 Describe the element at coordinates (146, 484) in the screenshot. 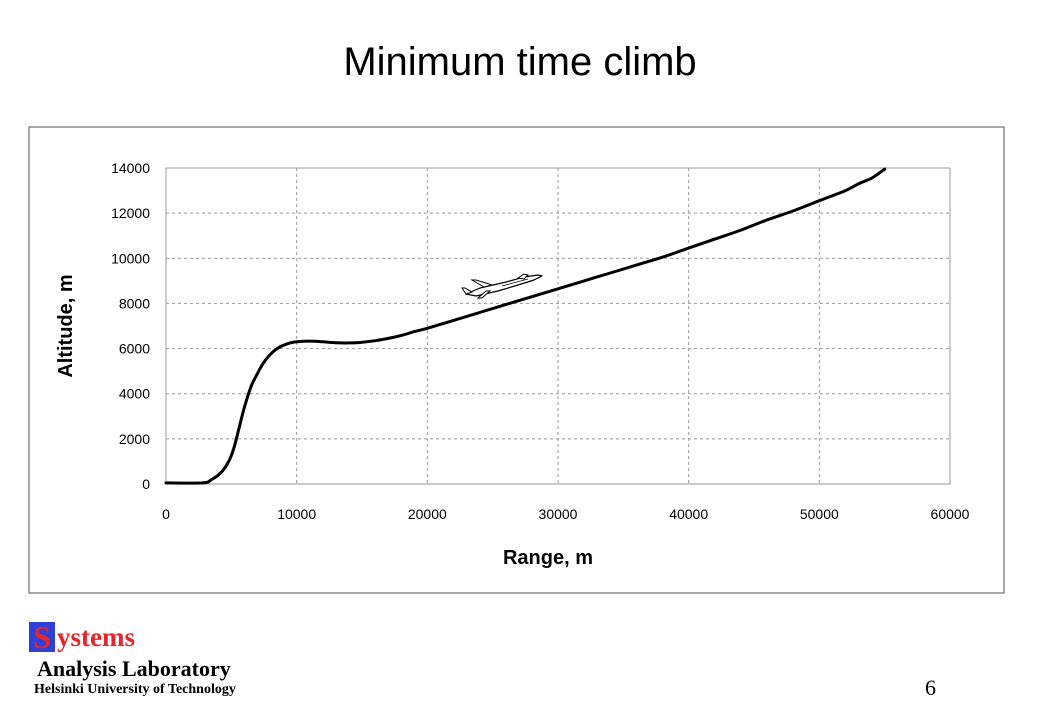

I see `y-tick-label: 0` at that location.